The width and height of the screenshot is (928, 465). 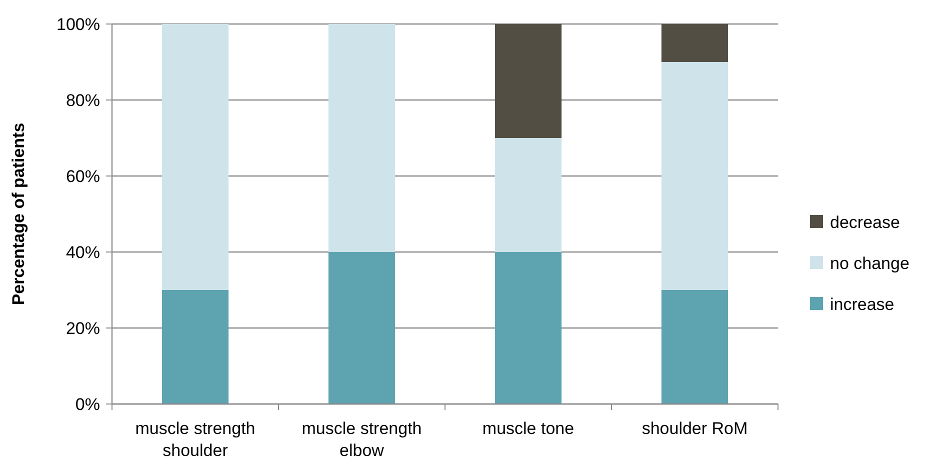 I want to click on x-tick-label: muscle strength elbow, so click(x=362, y=439).